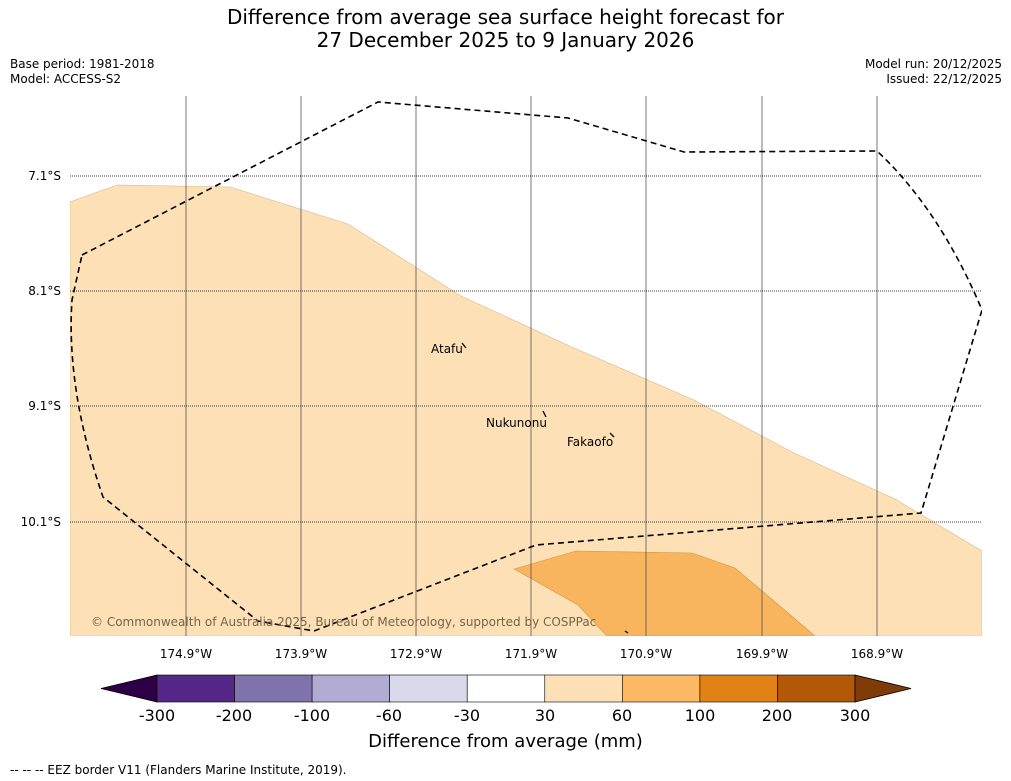  What do you see at coordinates (505, 741) in the screenshot?
I see `colorbar-title: Difference from average (mm)` at bounding box center [505, 741].